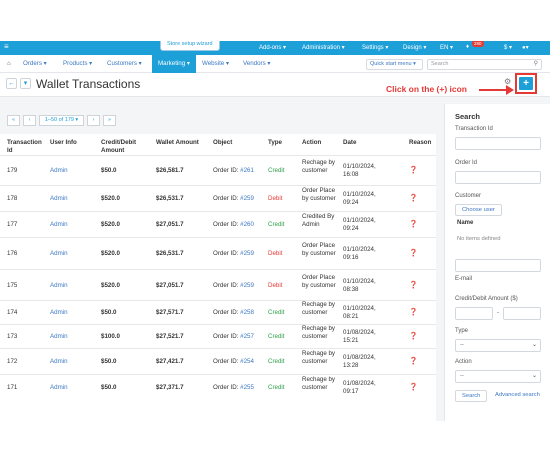 This screenshot has height=450, width=550. What do you see at coordinates (462, 376) in the screenshot?
I see `action-select-value: --` at bounding box center [462, 376].